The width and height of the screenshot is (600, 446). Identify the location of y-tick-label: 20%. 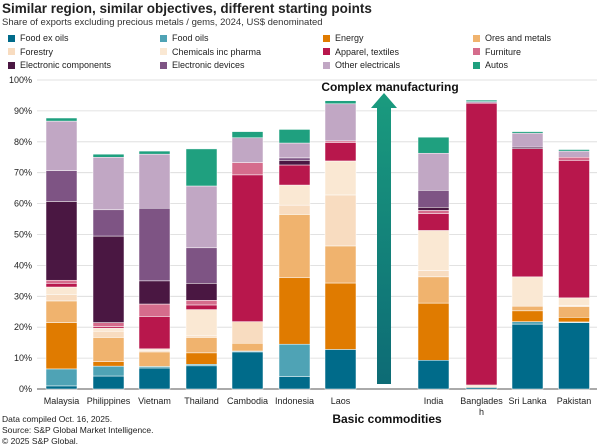
(23, 327).